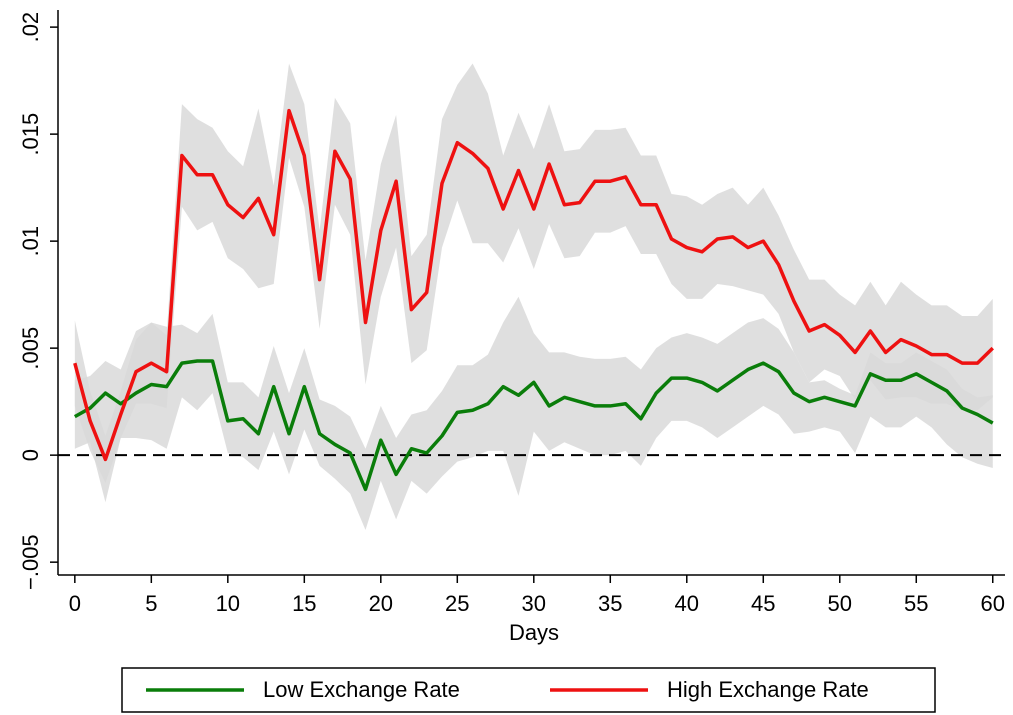  Describe the element at coordinates (768, 689) in the screenshot. I see `legend-label: High Exchange Rate` at that location.